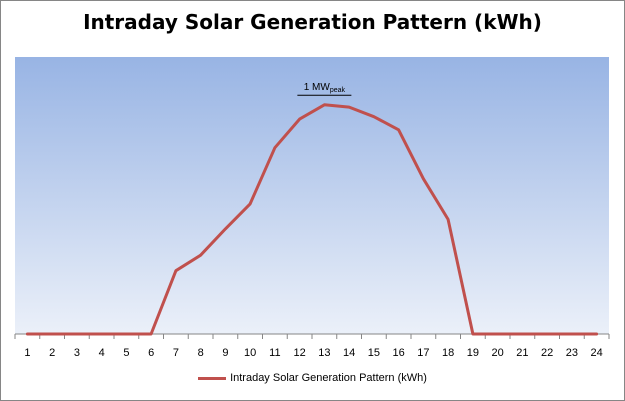  I want to click on legend: Intraday Solar Generation Pattern (kWh), so click(312, 378).